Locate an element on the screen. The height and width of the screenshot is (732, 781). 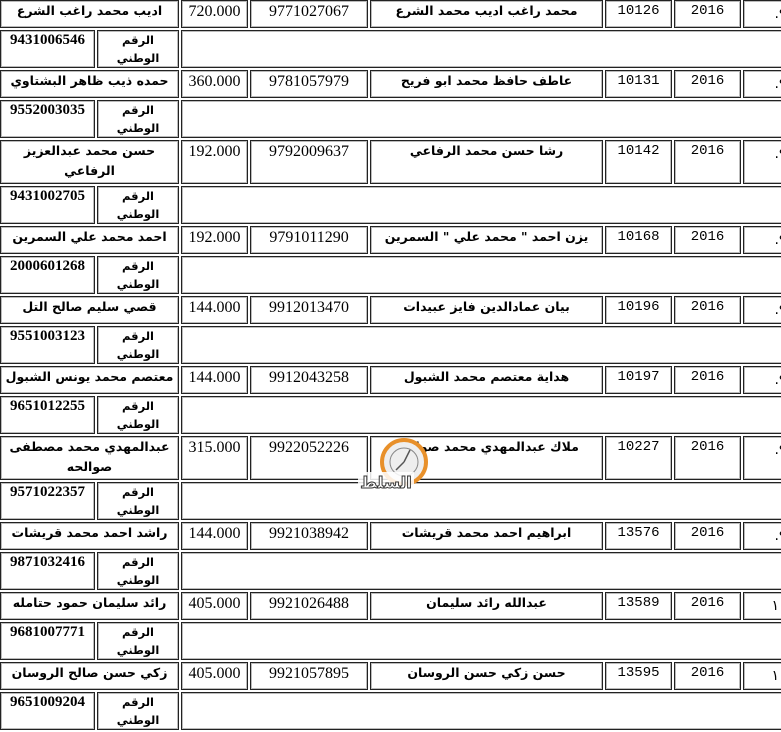
national-id-row: 9651009204 الرقم الوطني is located at coordinates (390, 711).